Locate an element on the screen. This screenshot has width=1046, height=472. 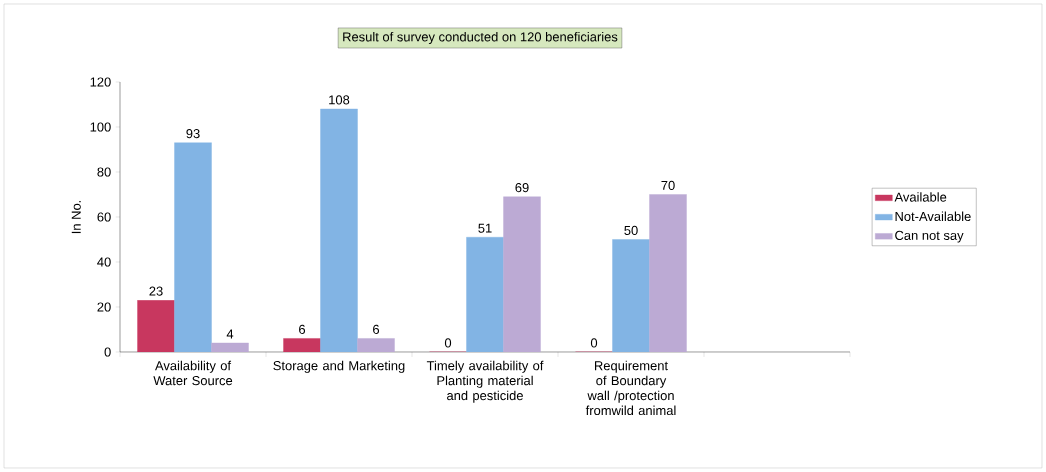
y-axis-title: In No. is located at coordinates (76, 217).